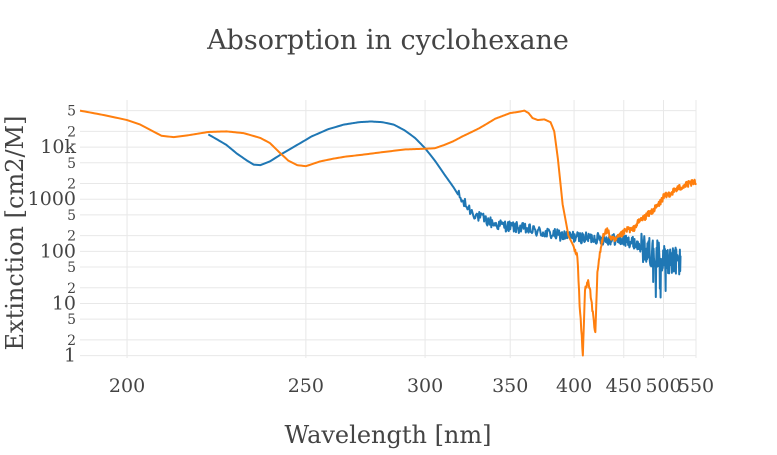 Image resolution: width=777 pixels, height=455 pixels. Describe the element at coordinates (574, 386) in the screenshot. I see `x-tick-label: 400` at that location.